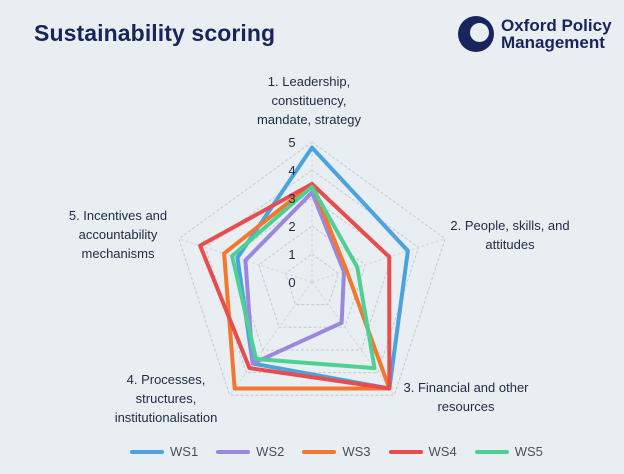 The width and height of the screenshot is (624, 474). Describe the element at coordinates (528, 451) in the screenshot. I see `legend-label: WS5` at that location.